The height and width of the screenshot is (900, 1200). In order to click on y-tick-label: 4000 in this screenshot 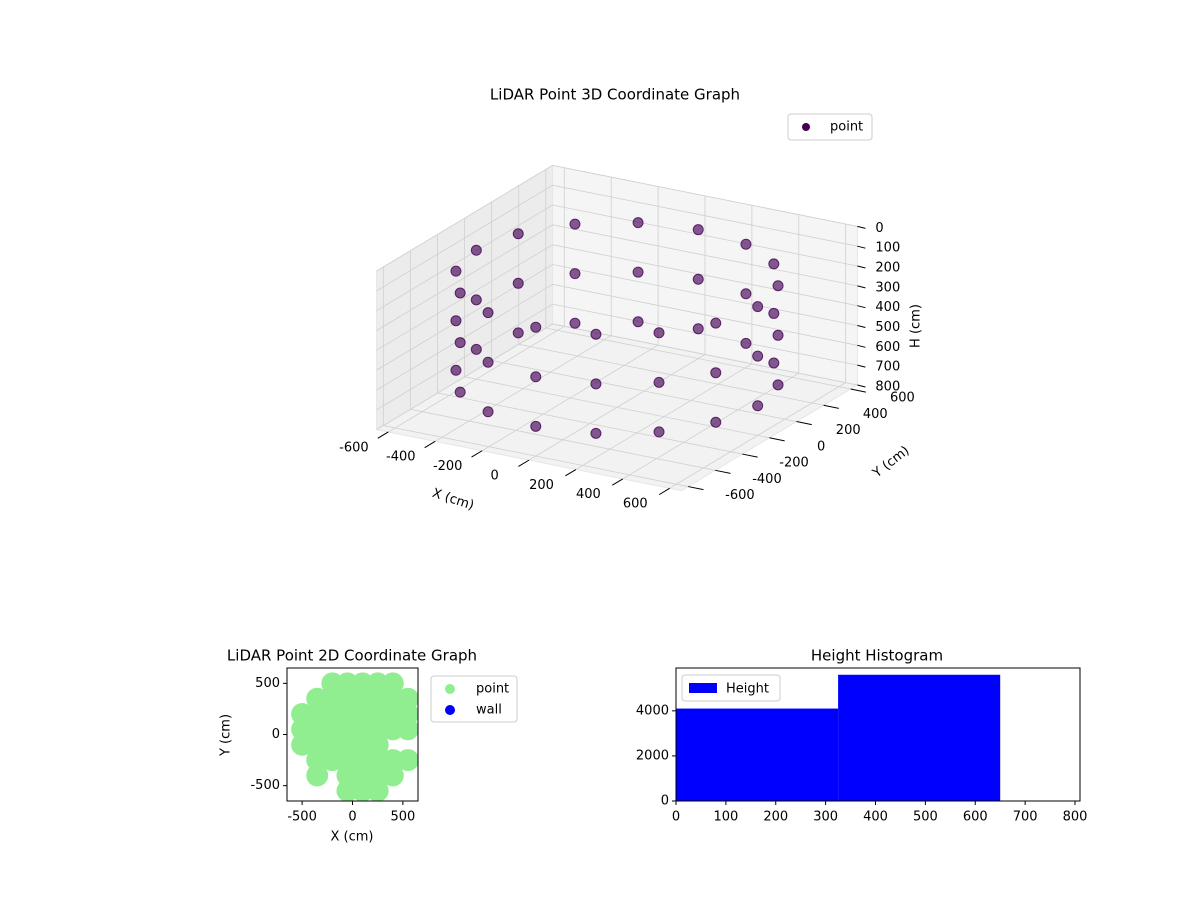, I will do `click(652, 710)`.